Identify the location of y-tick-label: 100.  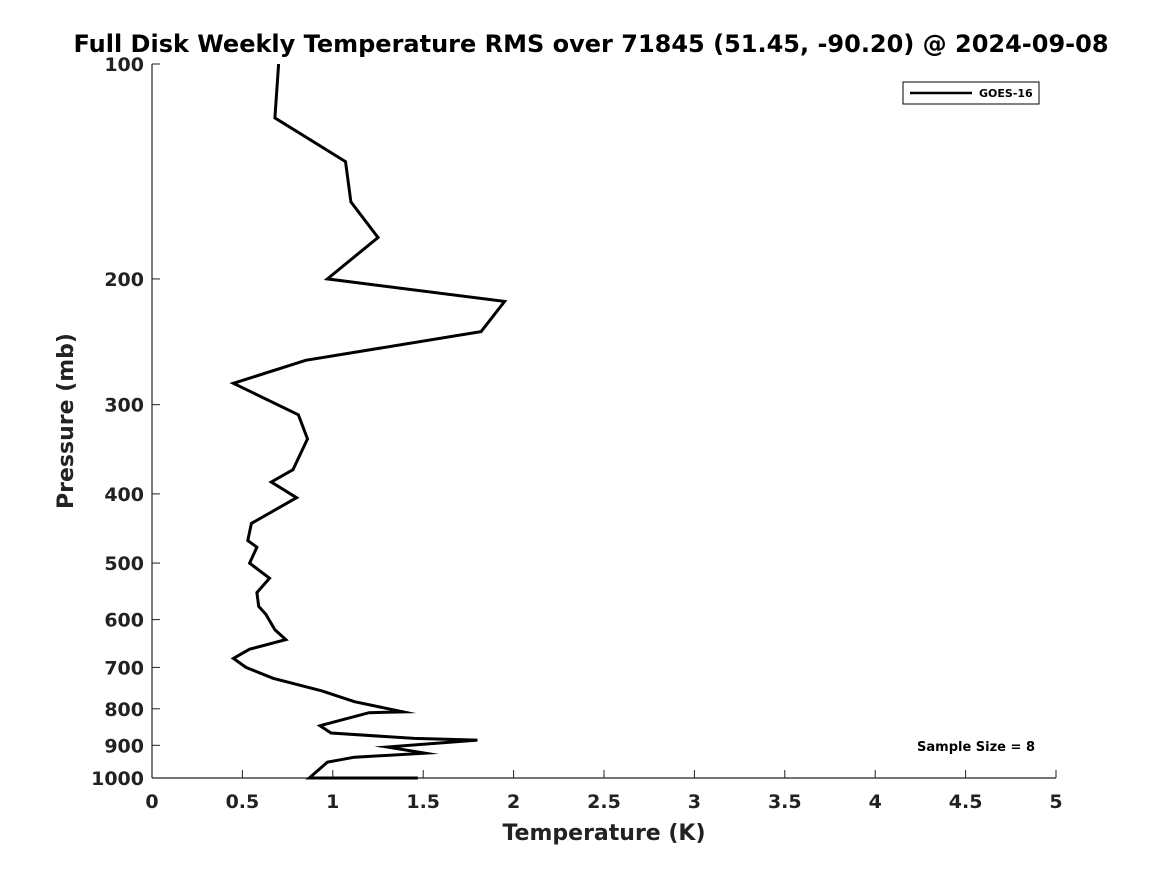
(124, 65).